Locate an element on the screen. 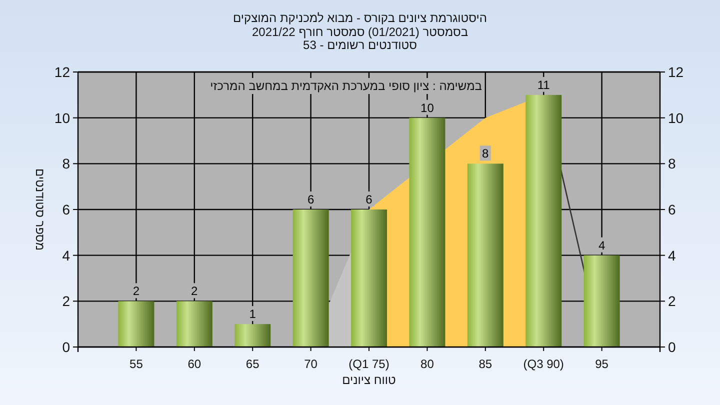 This screenshot has width=720, height=405. chart-subtitle: בסמסטר (01/2021) סמסטר חורף 2021/22 סטודנטים רשומים - 53 is located at coordinates (360, 38).